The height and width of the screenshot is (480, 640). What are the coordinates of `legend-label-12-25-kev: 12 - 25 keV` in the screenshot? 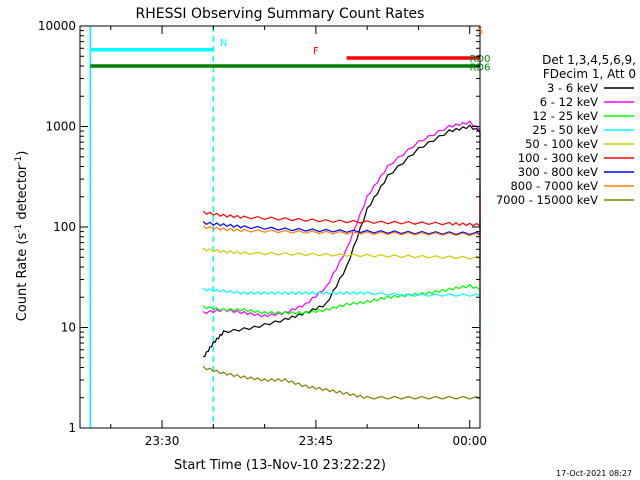 It's located at (565, 116).